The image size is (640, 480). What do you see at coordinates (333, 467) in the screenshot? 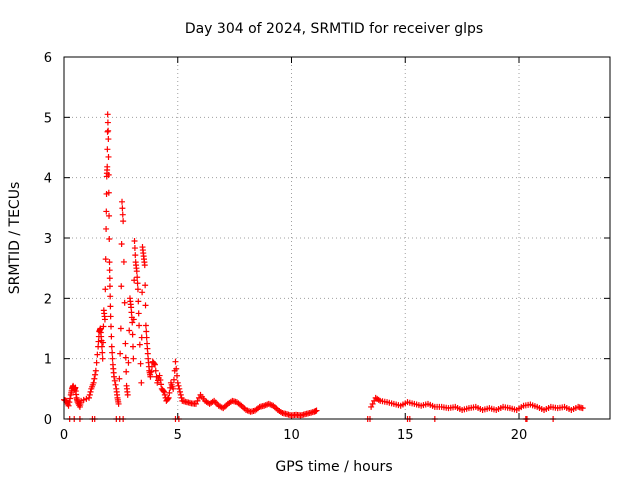
I see `x-axis-label: GPS time / hours` at bounding box center [333, 467].